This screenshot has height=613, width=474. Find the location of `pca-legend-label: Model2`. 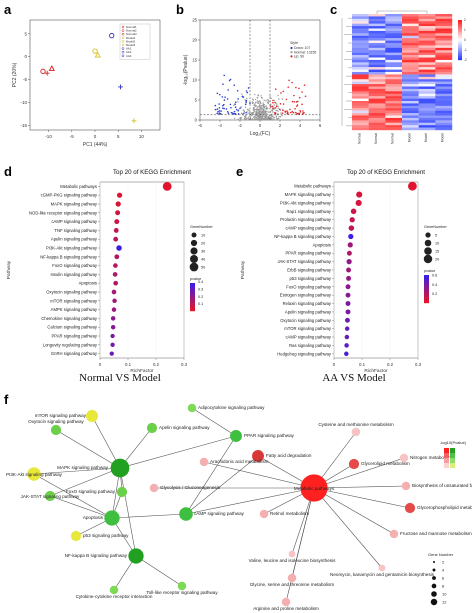

pca-legend-label: Model2 is located at coordinates (131, 41).